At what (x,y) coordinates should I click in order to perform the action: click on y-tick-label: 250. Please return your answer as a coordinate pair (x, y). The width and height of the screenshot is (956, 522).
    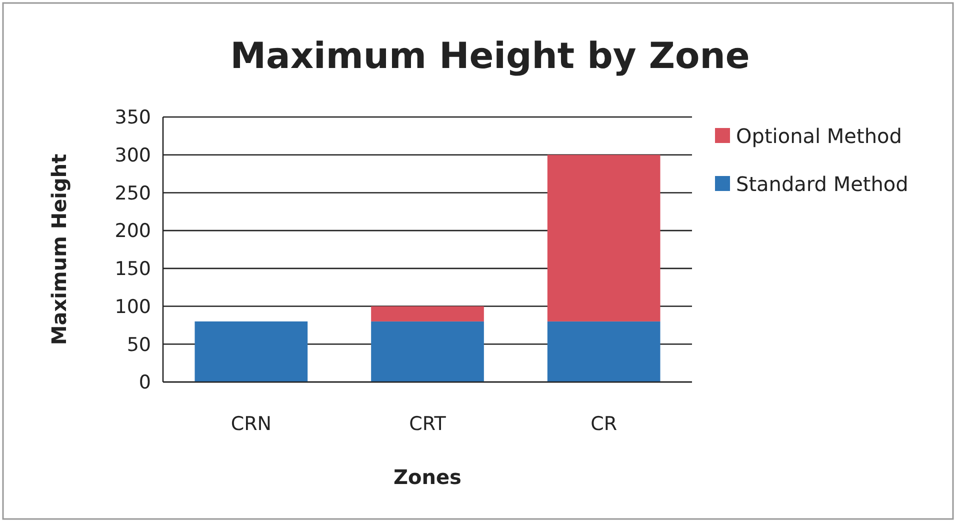
    Looking at the image, I should click on (132, 193).